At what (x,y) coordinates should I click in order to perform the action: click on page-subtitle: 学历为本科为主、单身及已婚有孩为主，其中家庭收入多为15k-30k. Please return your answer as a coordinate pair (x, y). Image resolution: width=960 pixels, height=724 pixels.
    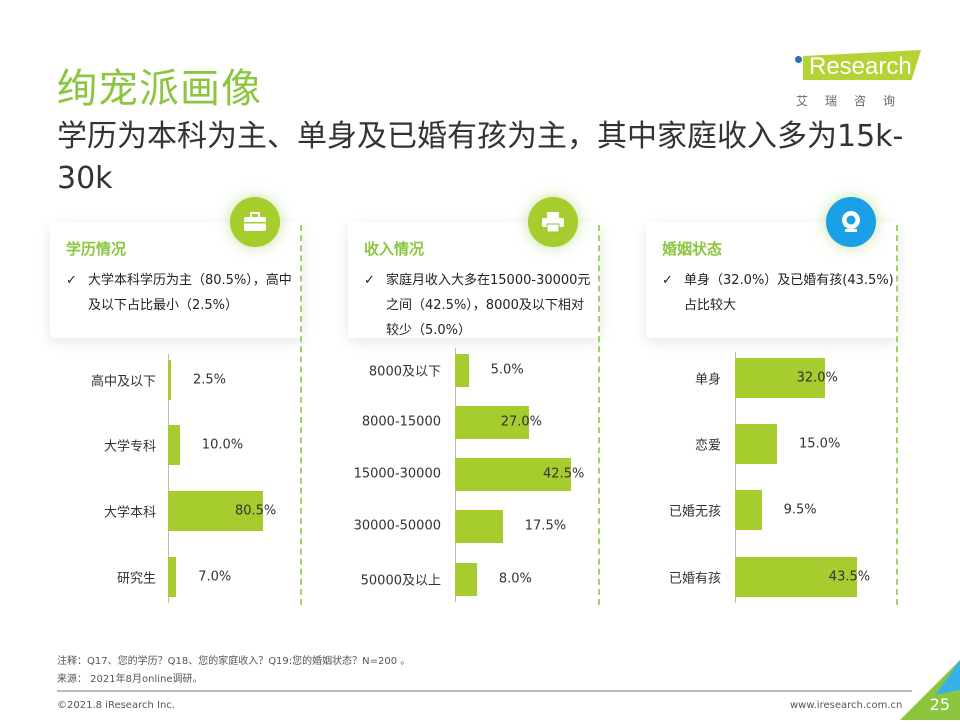
    Looking at the image, I should click on (480, 157).